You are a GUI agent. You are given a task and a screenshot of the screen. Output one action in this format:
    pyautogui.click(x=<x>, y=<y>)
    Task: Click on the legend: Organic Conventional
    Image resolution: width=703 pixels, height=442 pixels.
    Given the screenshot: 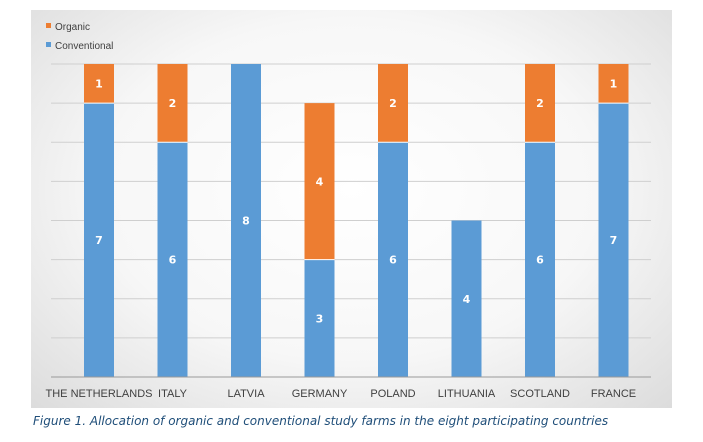 What is the action you would take?
    pyautogui.click(x=79, y=37)
    